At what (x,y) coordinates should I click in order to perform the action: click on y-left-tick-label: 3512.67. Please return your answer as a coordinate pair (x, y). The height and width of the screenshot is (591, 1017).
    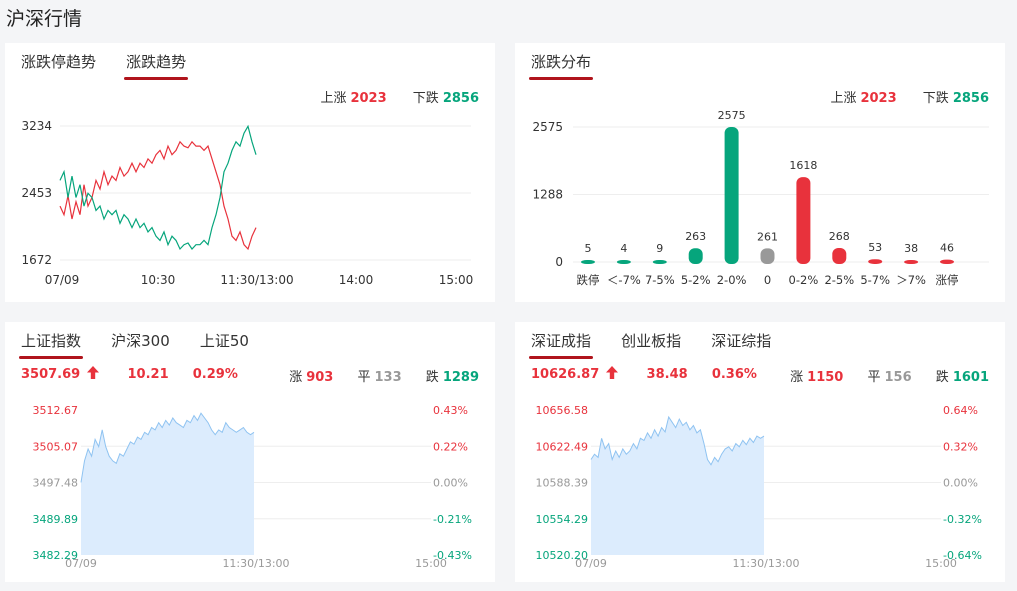
    Looking at the image, I should click on (56, 410).